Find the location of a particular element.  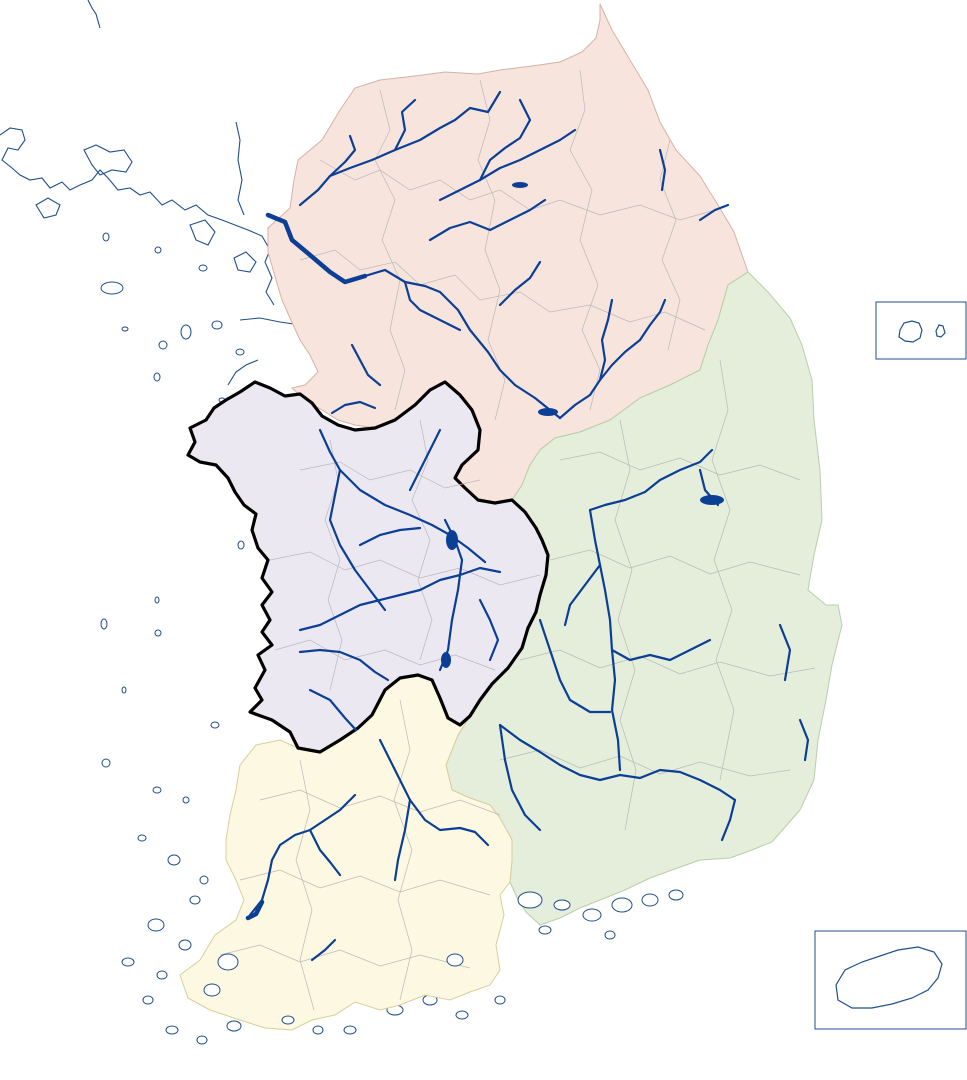

jeju-island is located at coordinates (889, 977).